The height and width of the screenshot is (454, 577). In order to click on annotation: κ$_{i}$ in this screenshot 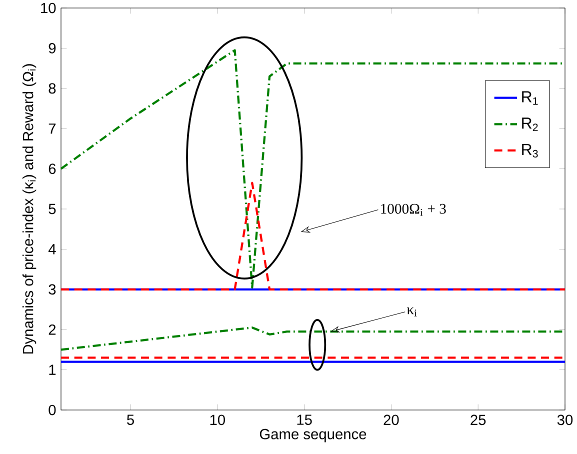, I will do `click(411, 311)`.